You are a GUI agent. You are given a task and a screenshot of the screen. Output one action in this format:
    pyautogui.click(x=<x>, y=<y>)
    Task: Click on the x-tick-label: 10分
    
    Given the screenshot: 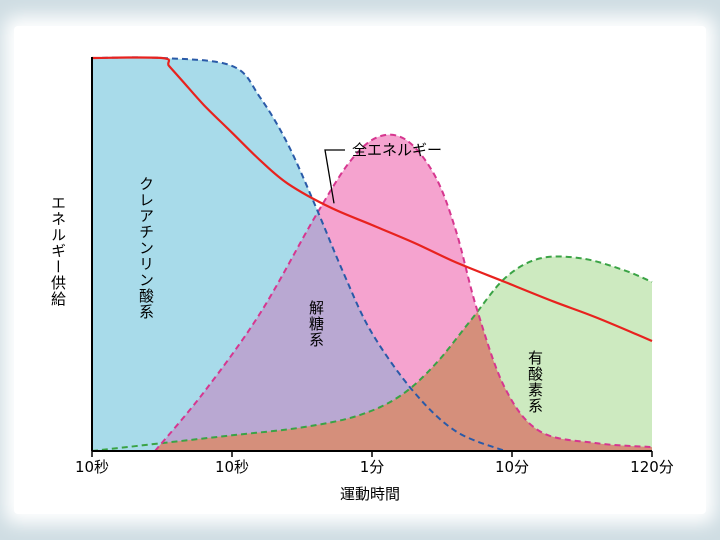 What is the action you would take?
    pyautogui.click(x=512, y=467)
    